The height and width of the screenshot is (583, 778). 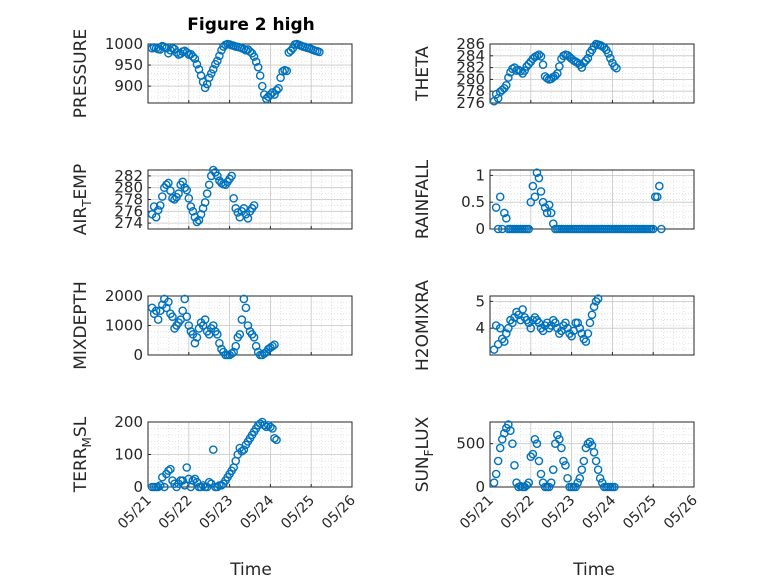 I want to click on x-tick-label: 05/26, so click(x=681, y=512).